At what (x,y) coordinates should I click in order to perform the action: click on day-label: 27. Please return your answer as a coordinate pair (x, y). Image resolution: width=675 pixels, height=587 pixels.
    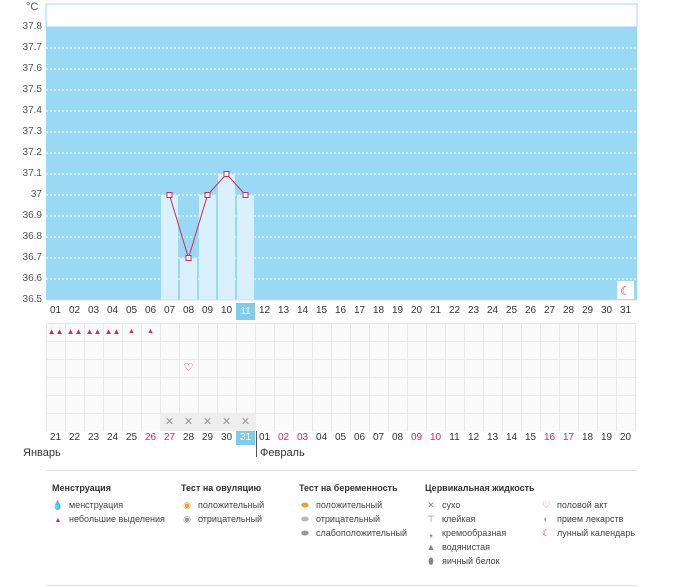
    Looking at the image, I should click on (549, 310).